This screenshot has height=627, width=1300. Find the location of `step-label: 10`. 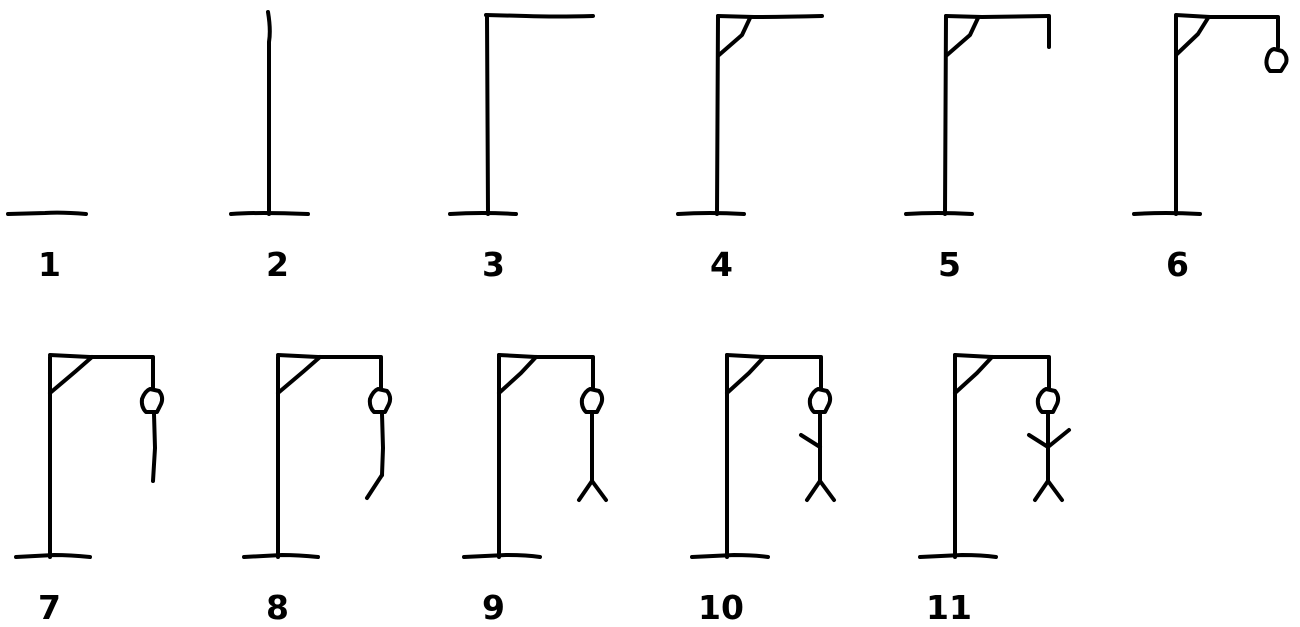

step-label: 10 is located at coordinates (721, 607).